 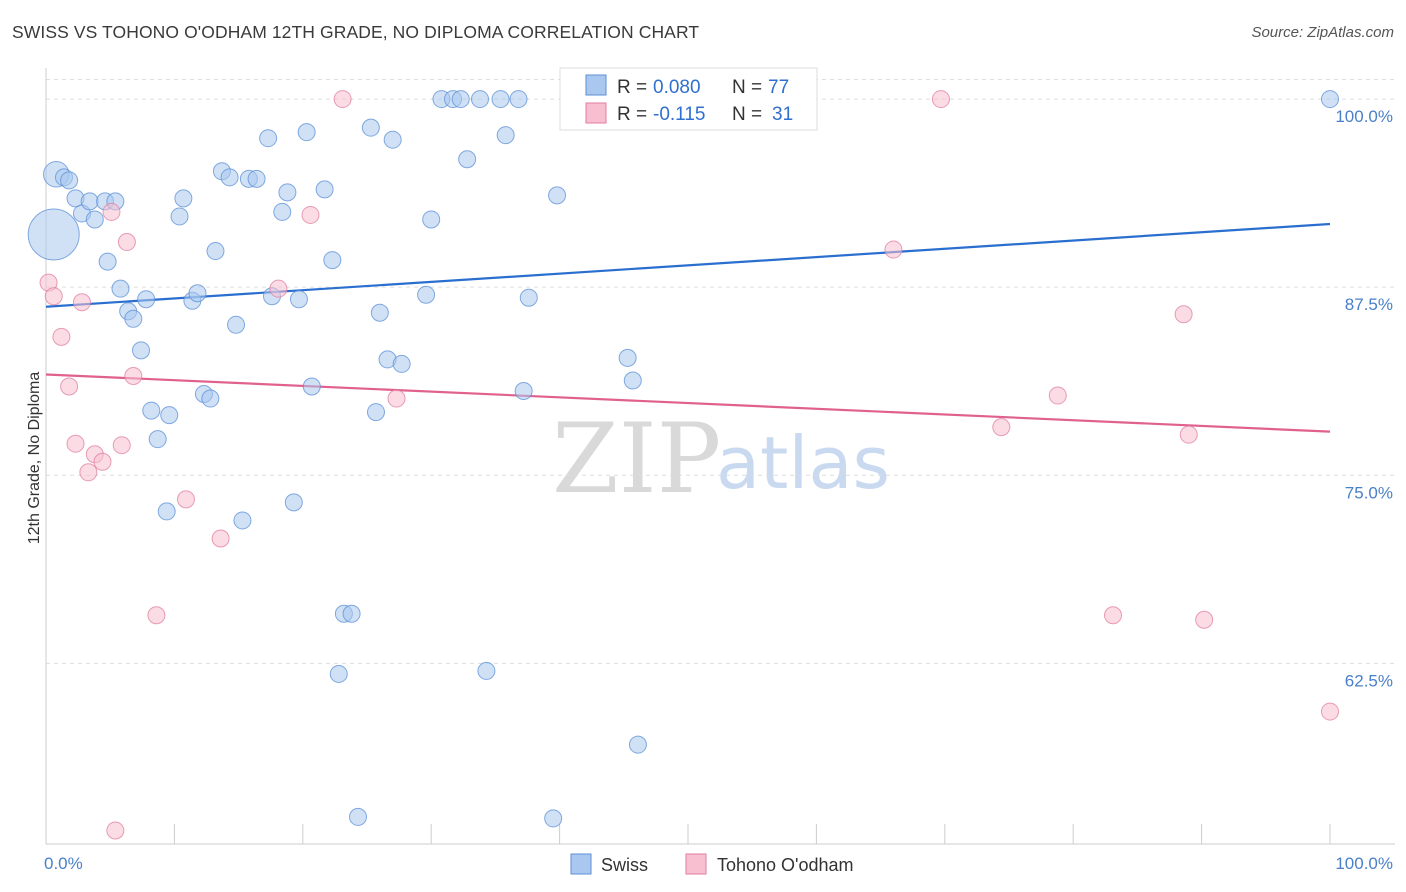 I want to click on series-legend: Swiss Tohono O'odham, so click(x=712, y=864).